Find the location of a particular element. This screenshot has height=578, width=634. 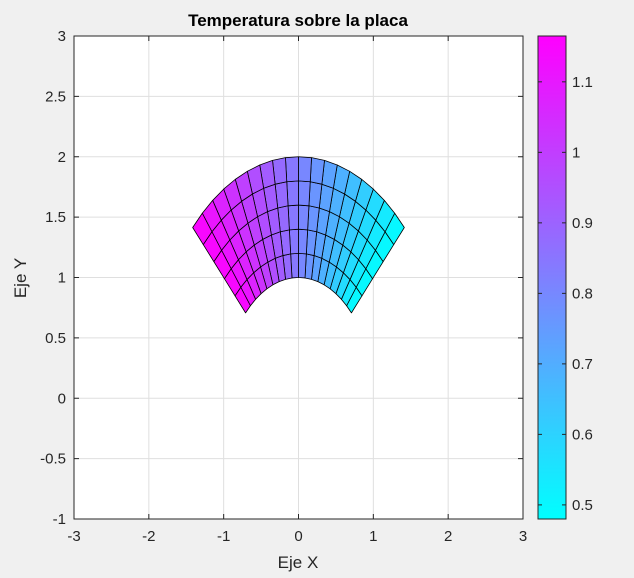

colorbar-tick-label: 0.7 is located at coordinates (582, 364).